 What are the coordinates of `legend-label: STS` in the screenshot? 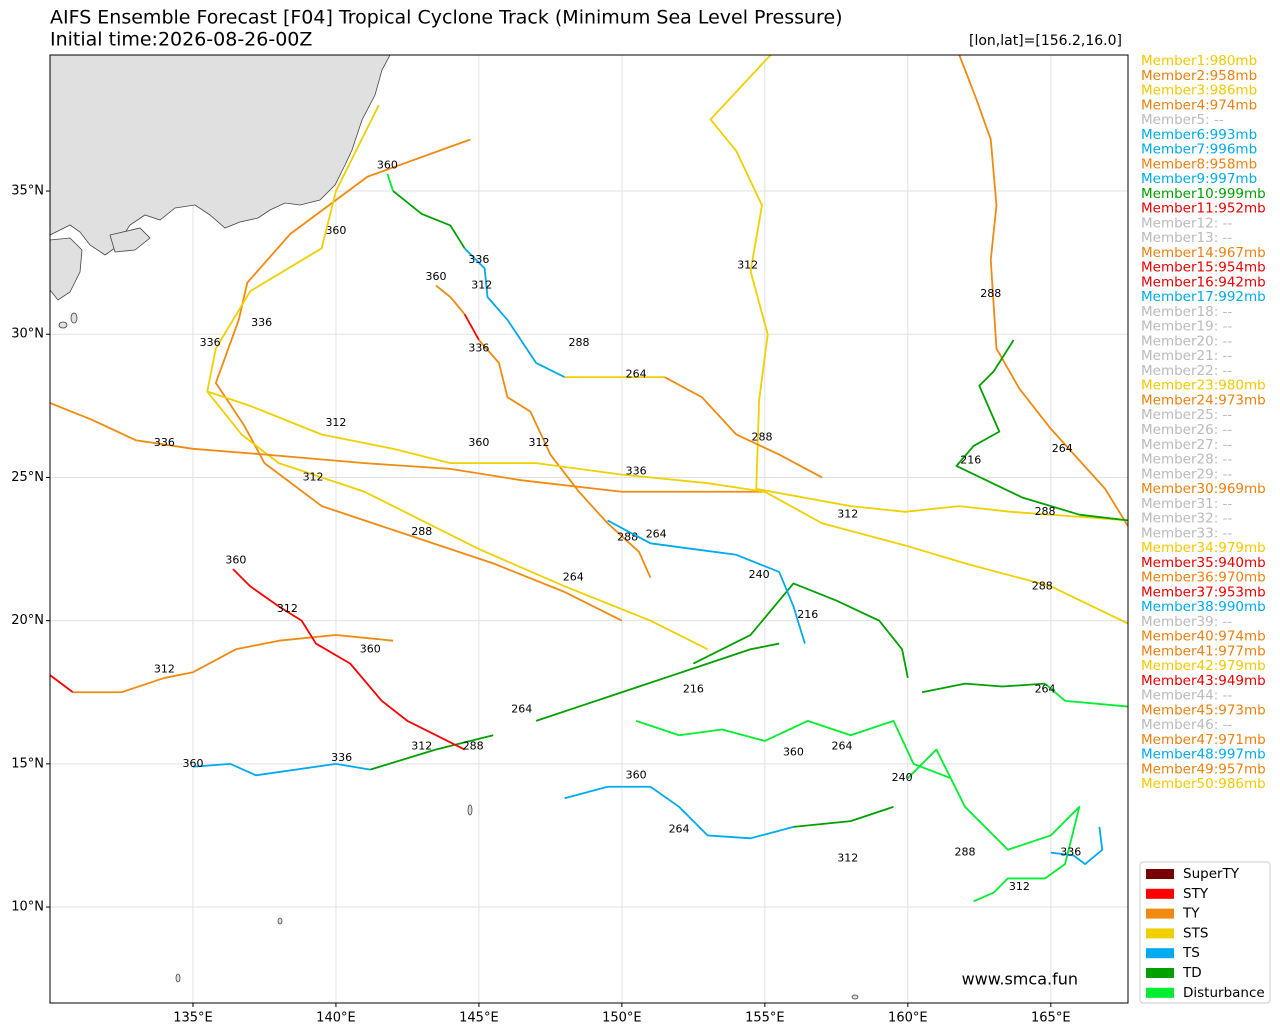 It's located at (1195, 933).